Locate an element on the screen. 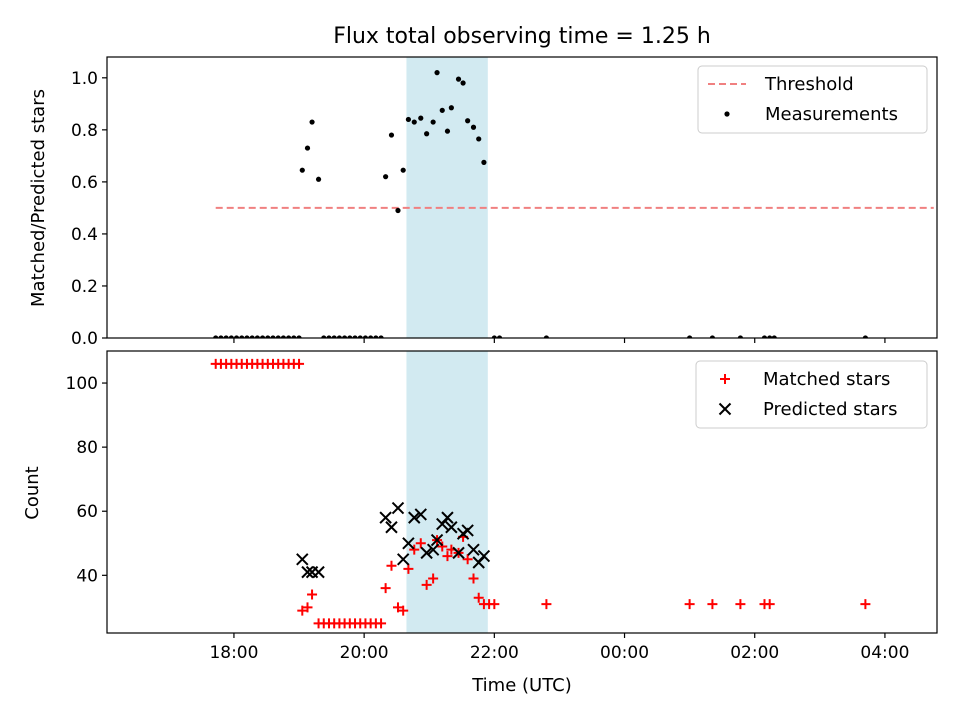 The width and height of the screenshot is (960, 720). legend: Matched stars Predicted stars is located at coordinates (811, 394).